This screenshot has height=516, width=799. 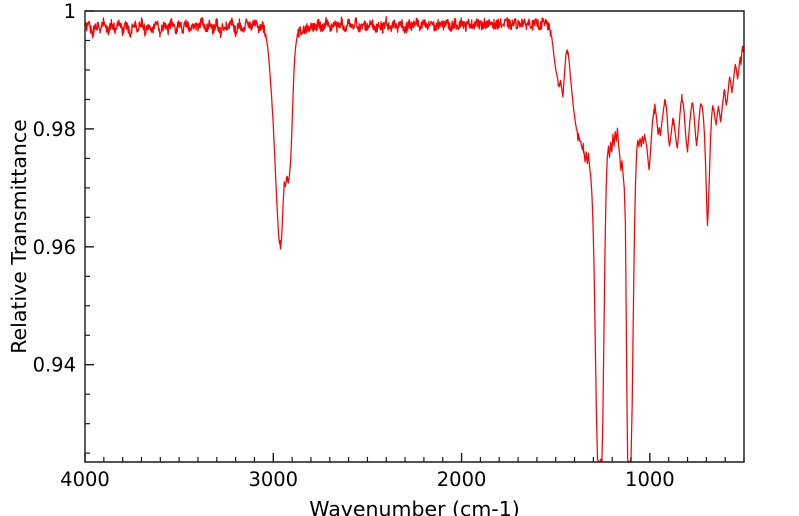 I want to click on y-tick-label: 0.98, so click(x=54, y=129).